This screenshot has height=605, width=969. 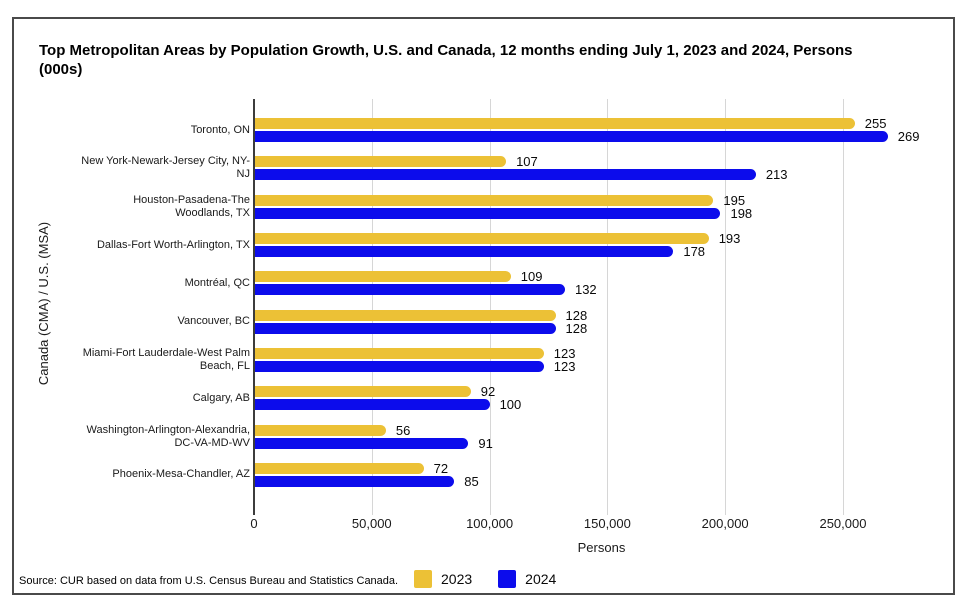 I want to click on bar-line: 100, so click(x=601, y=405).